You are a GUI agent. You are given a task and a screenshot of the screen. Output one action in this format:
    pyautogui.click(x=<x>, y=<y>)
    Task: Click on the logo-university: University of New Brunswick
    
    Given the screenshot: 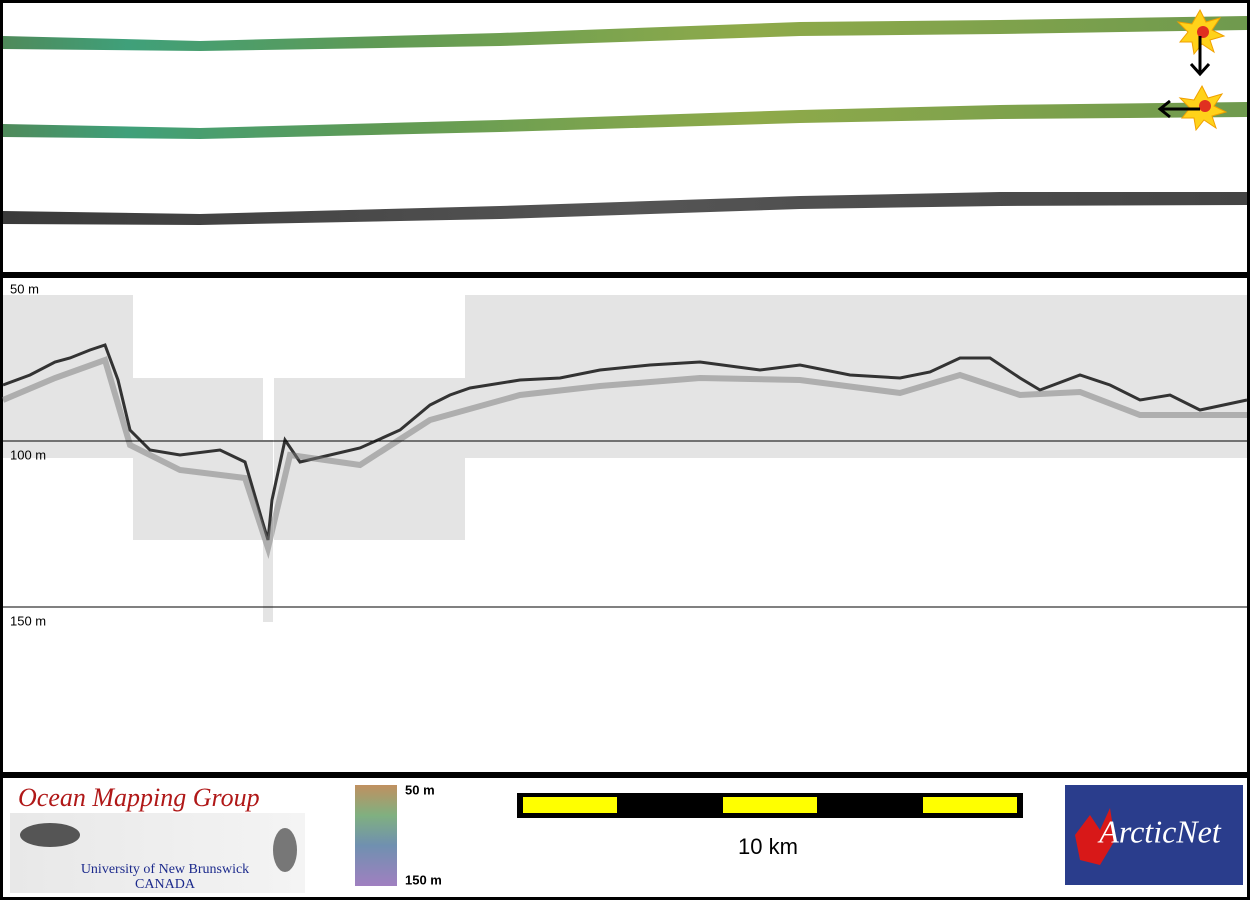 What is the action you would take?
    pyautogui.click(x=165, y=869)
    